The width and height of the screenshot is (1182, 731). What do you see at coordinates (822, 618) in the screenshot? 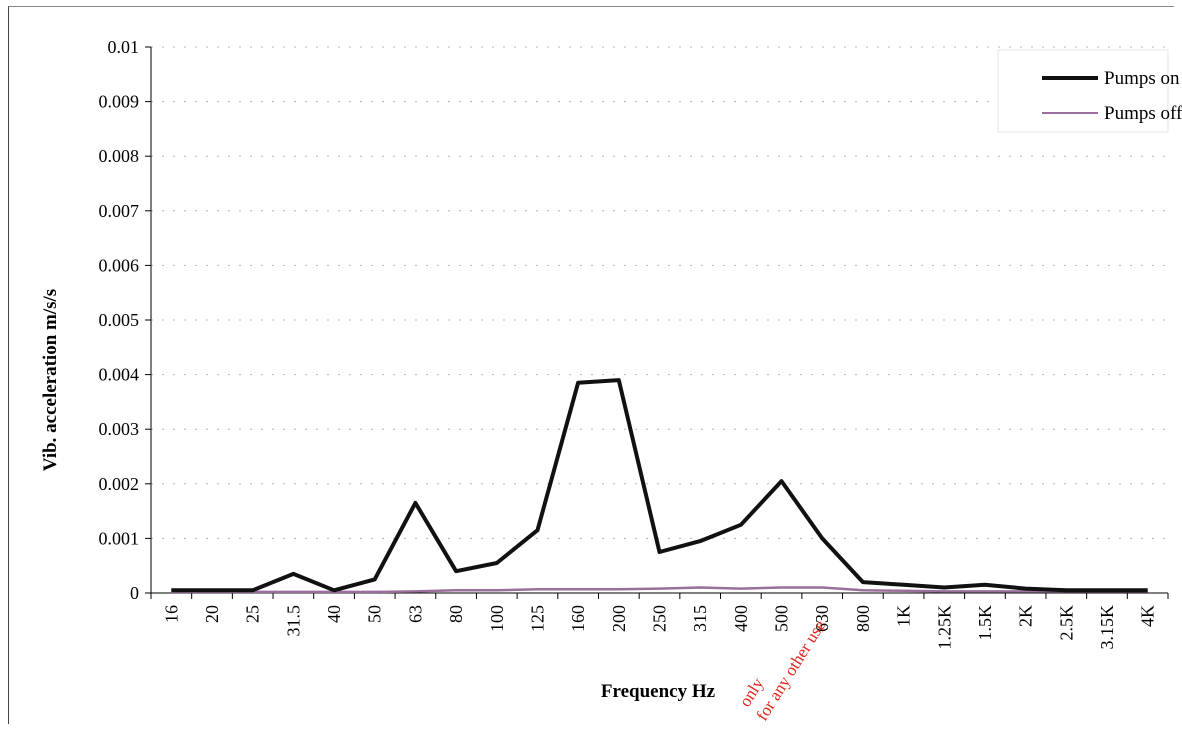
I see `x-tick-label: 630` at bounding box center [822, 618].